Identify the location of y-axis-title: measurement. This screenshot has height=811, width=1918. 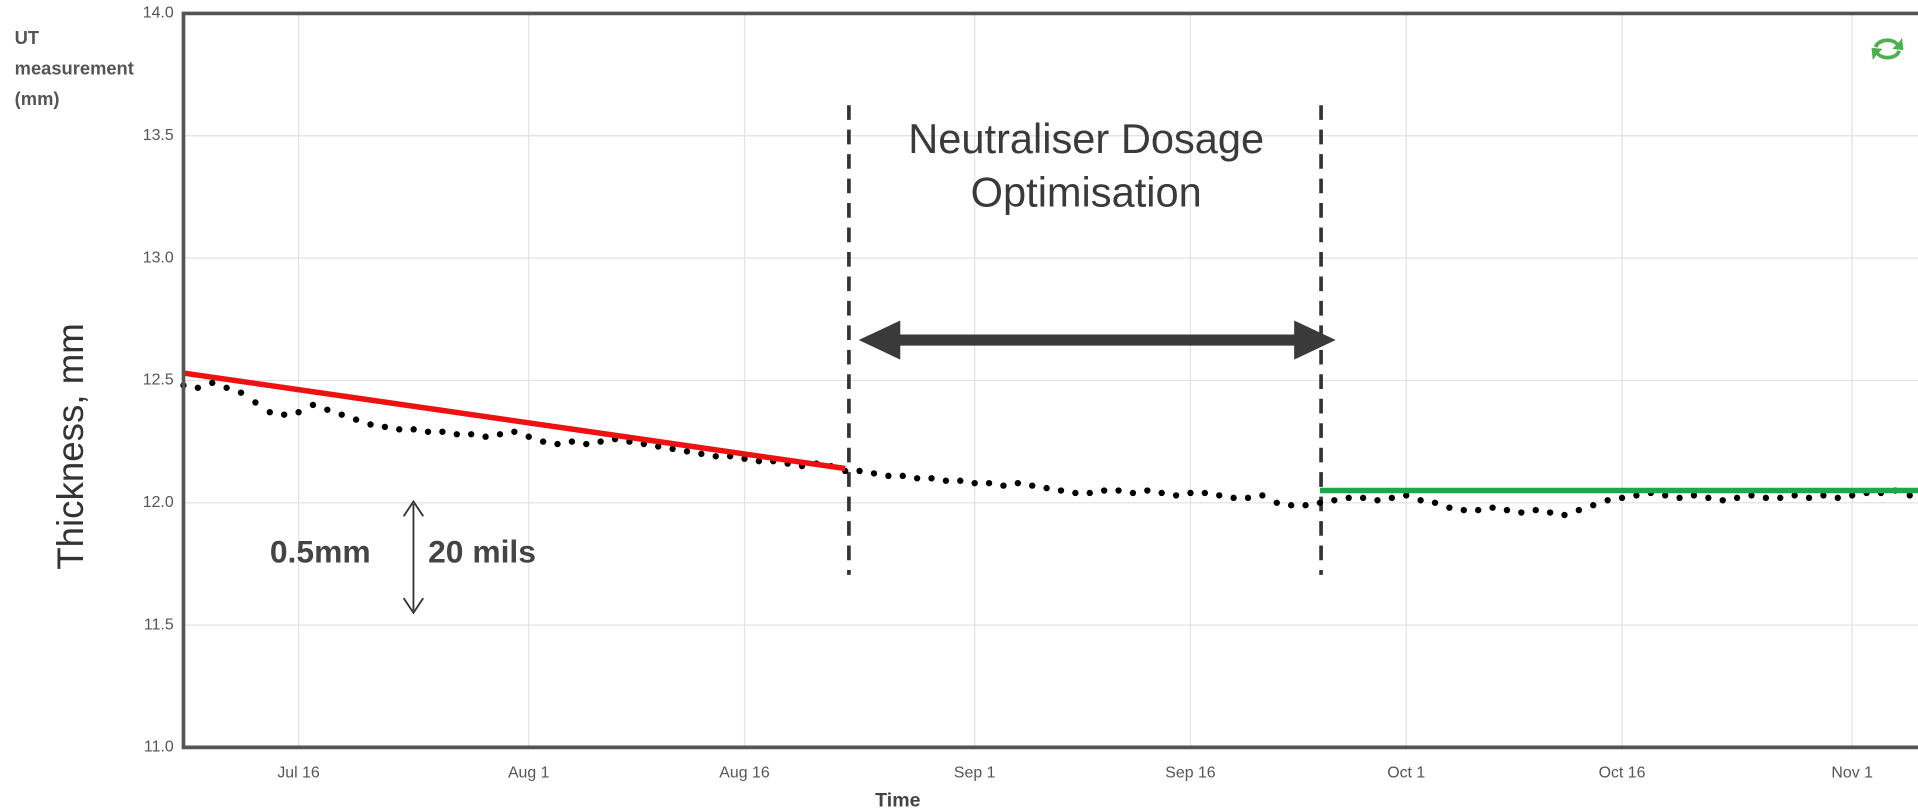
(74, 68).